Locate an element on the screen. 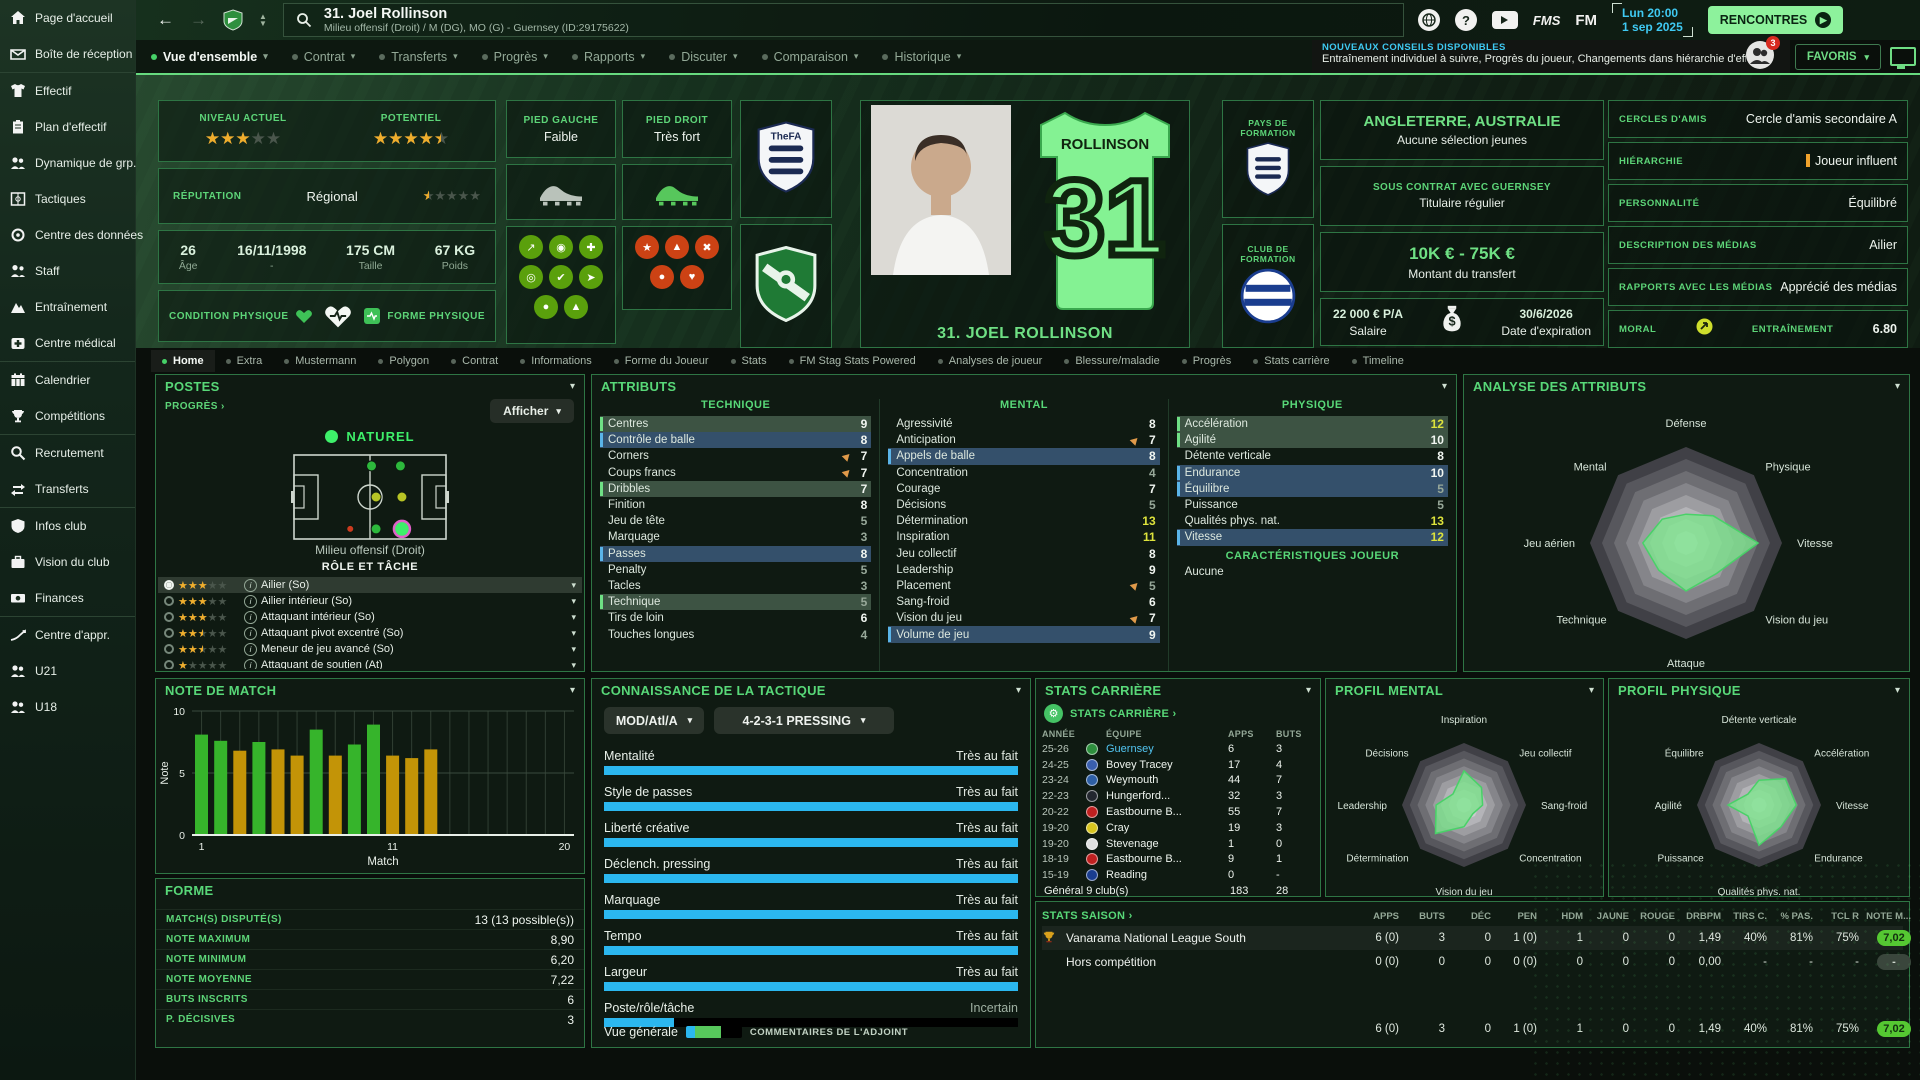 Image resolution: width=1920 pixels, height=1080 pixels. sidebar-item-bo-te-de-r-ception: Boîte de réception is located at coordinates (67, 54).